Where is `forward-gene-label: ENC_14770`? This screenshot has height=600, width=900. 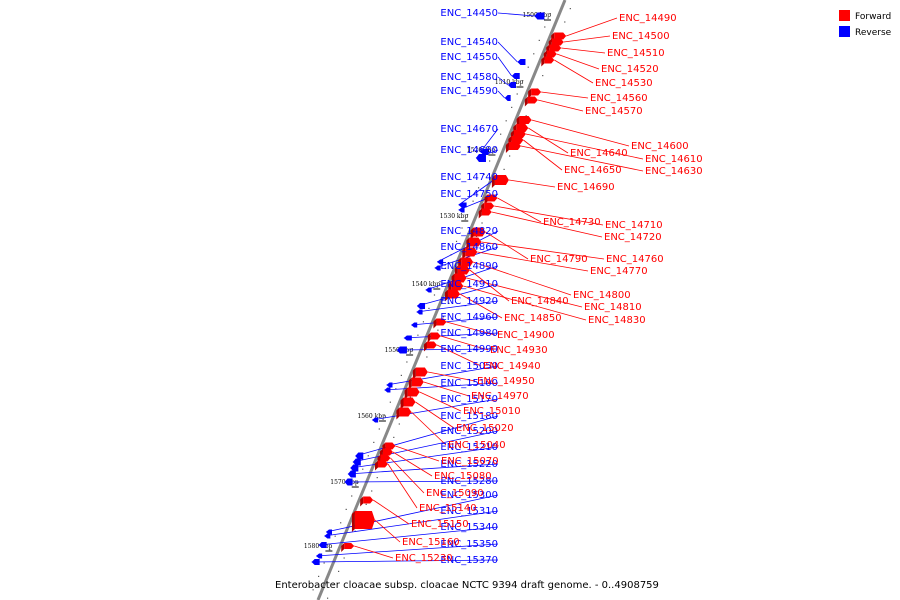
forward-gene-label: ENC_14770 is located at coordinates (619, 271).